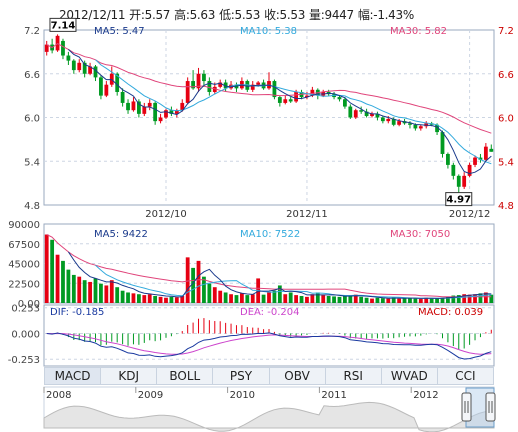  What do you see at coordinates (240, 15) in the screenshot?
I see `quote-low: 低:5.53` at bounding box center [240, 15].